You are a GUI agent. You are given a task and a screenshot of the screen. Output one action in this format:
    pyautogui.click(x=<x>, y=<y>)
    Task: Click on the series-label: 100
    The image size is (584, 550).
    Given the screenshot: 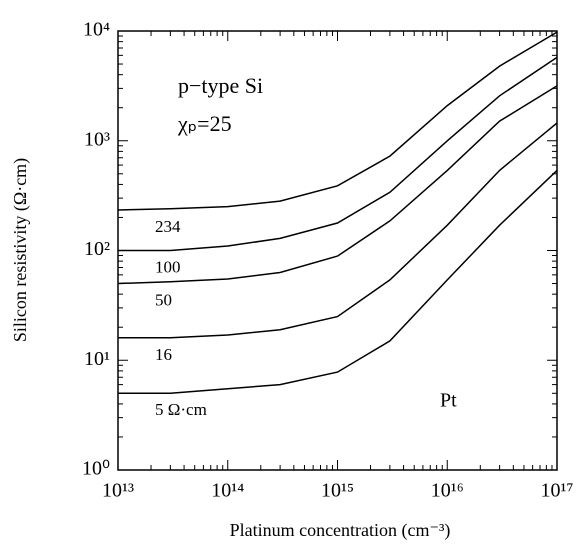 What is the action you would take?
    pyautogui.click(x=168, y=266)
    